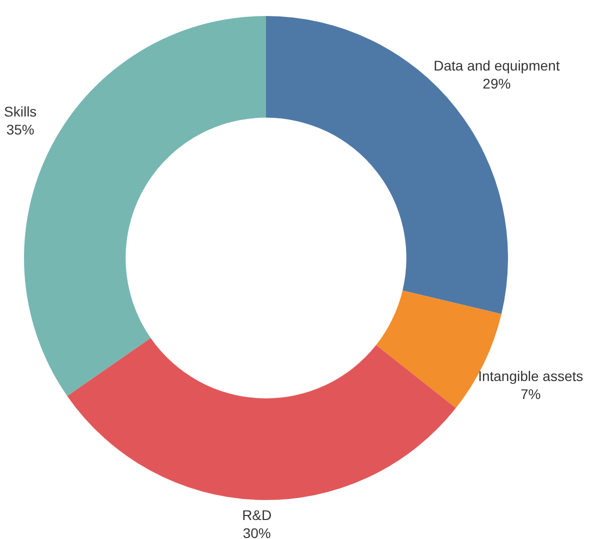 This screenshot has width=592, height=539. What do you see at coordinates (497, 66) in the screenshot?
I see `slice-label: Data and equipment` at bounding box center [497, 66].